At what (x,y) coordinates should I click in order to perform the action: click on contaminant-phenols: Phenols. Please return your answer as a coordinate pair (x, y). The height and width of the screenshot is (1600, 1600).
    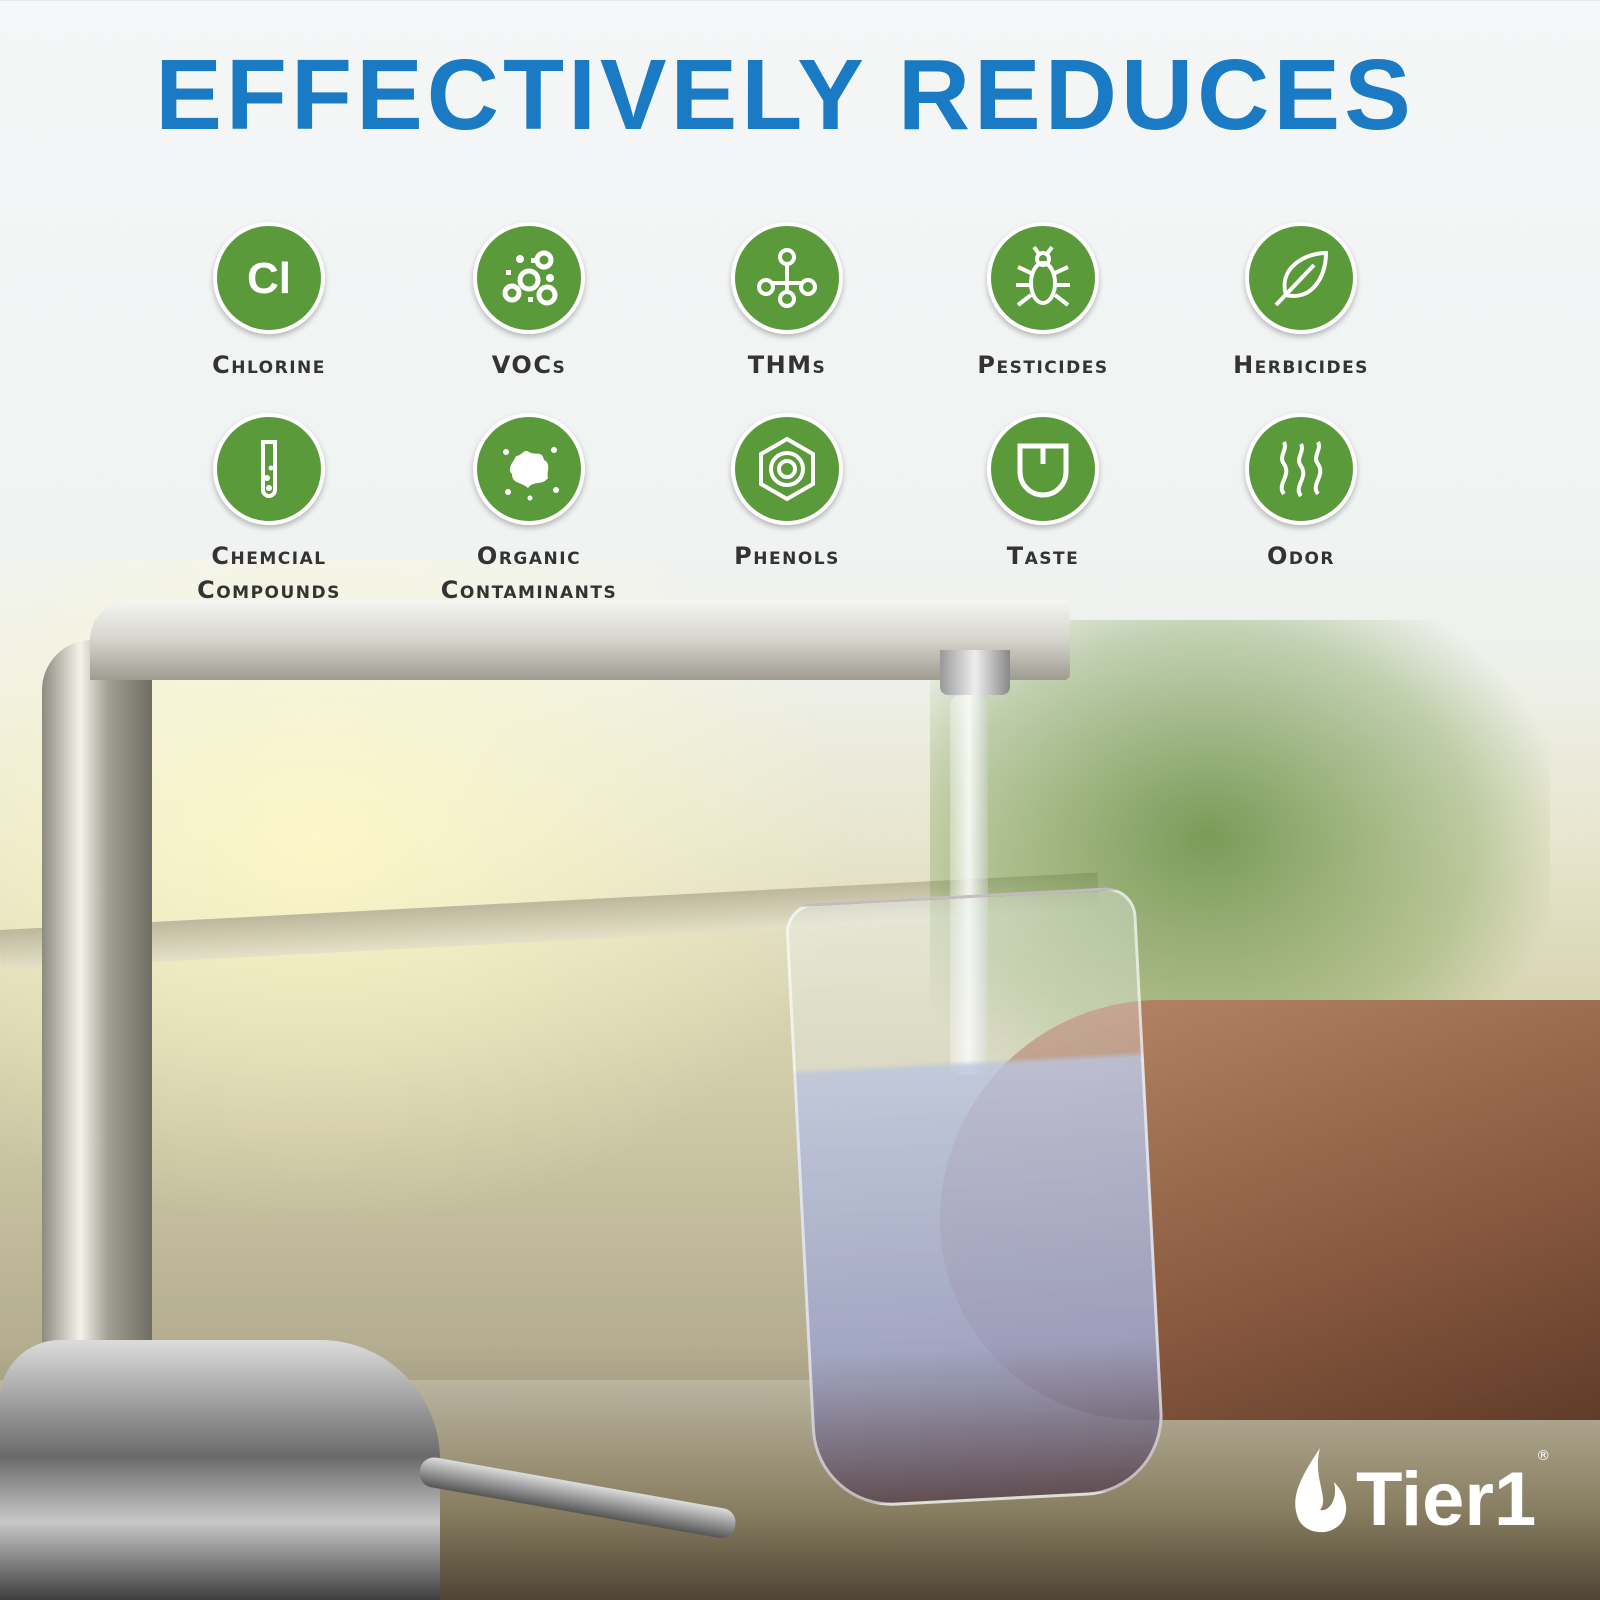
    Looking at the image, I should click on (787, 493).